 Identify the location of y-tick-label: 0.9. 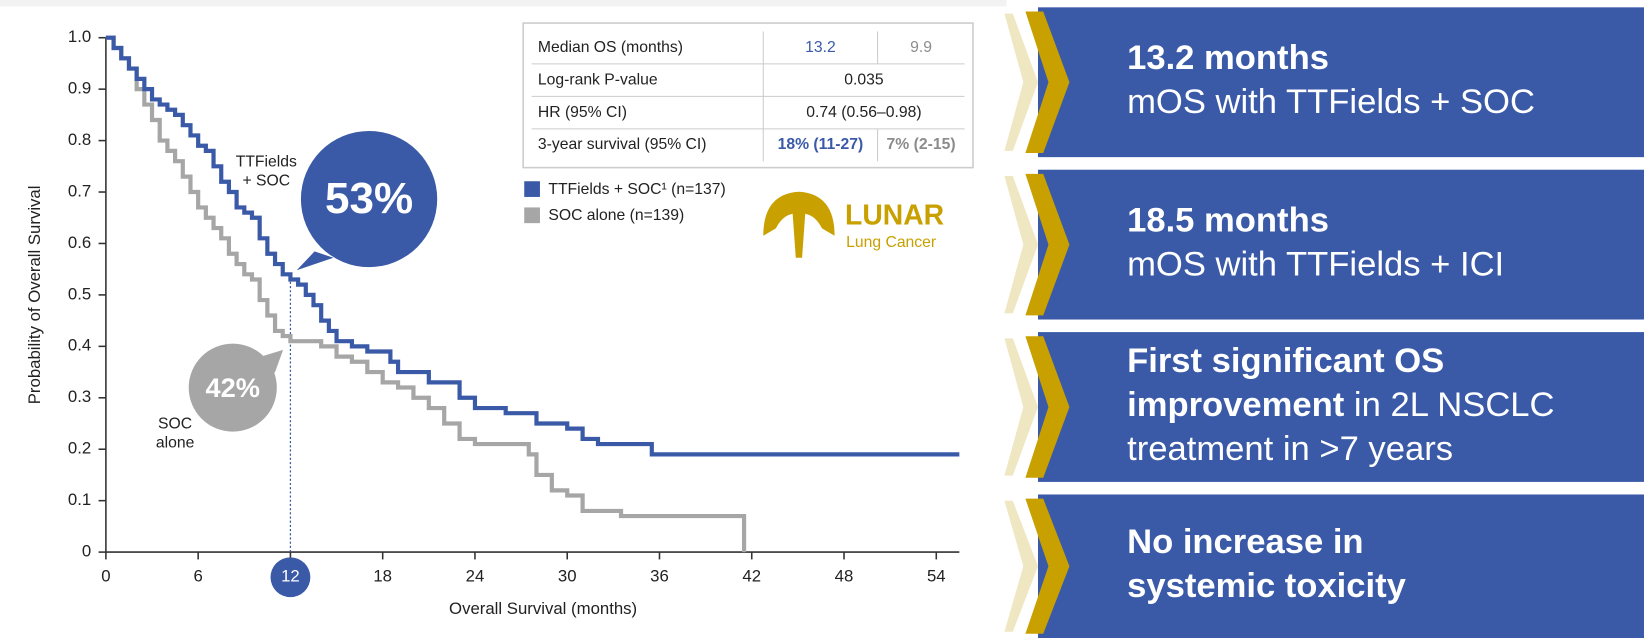
(79, 88).